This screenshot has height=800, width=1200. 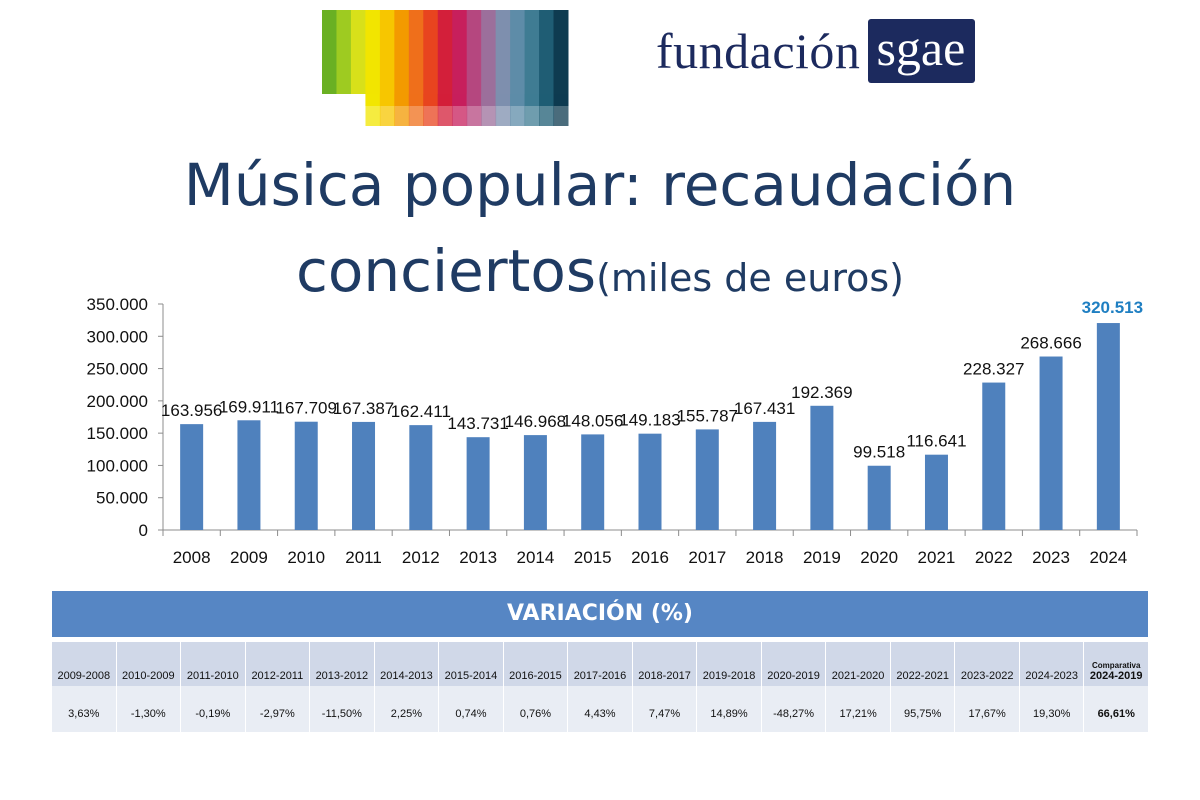 I want to click on y-tick-label: 50.000, so click(x=122, y=498).